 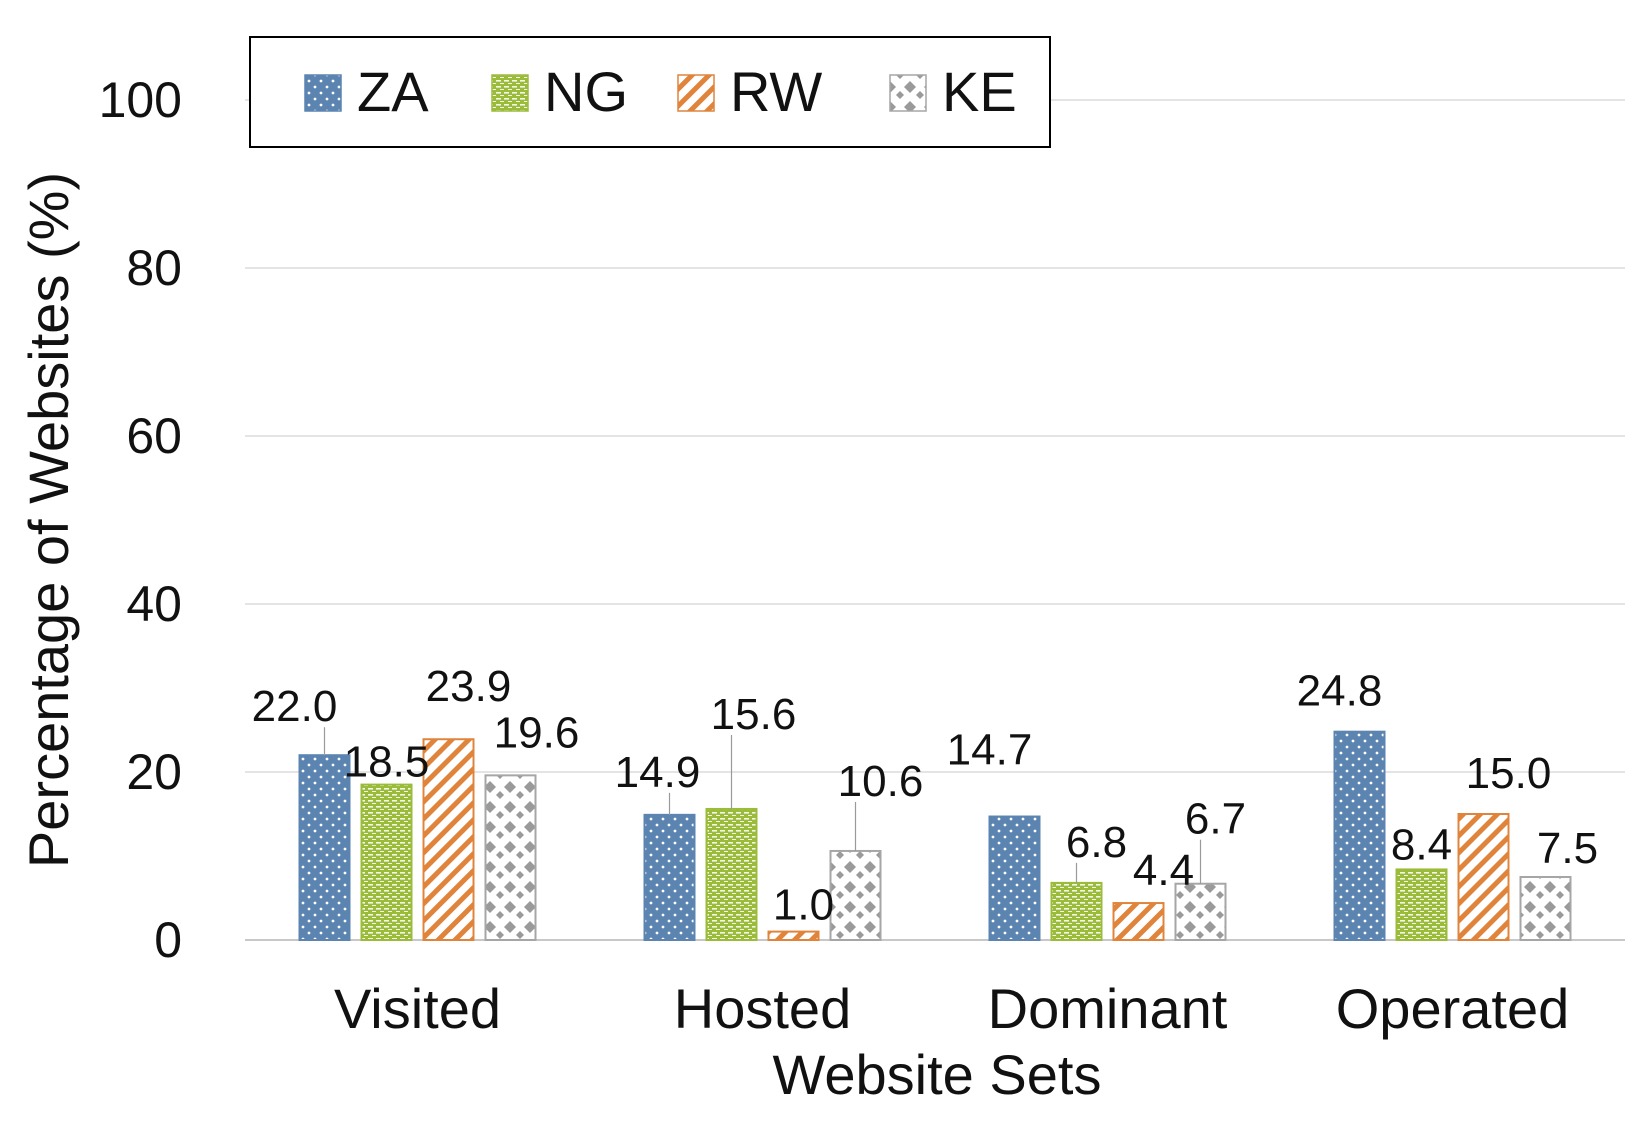 I want to click on legend-swatch-rw, so click(x=696, y=93).